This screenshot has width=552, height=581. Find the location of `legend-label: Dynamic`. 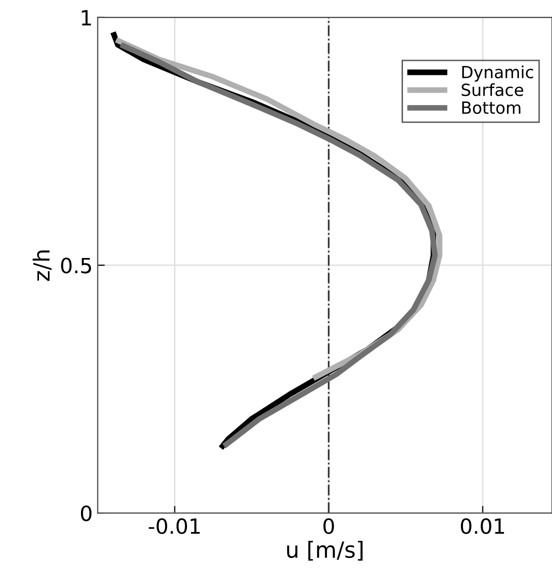

legend-label: Dynamic is located at coordinates (498, 73).